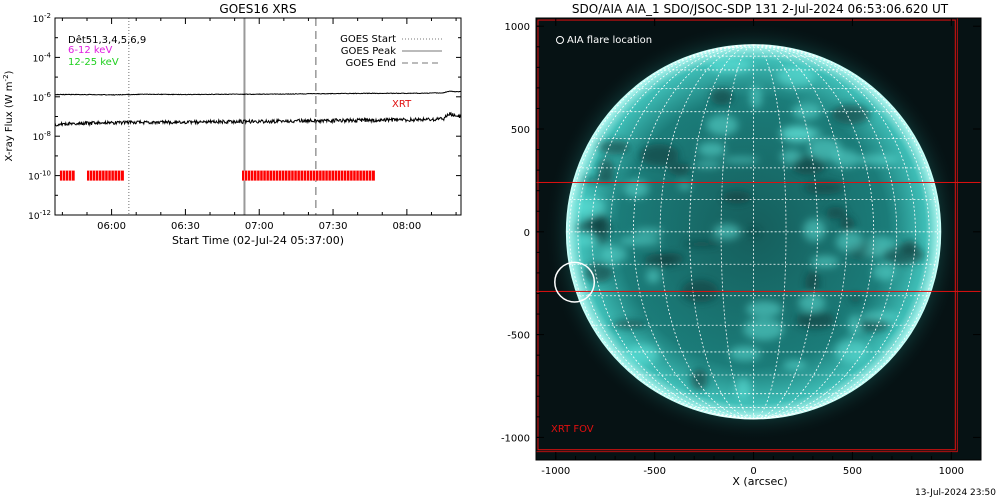 Image resolution: width=1000 pixels, height=504 pixels. I want to click on band-label-high: 12-25 keV, so click(93, 62).